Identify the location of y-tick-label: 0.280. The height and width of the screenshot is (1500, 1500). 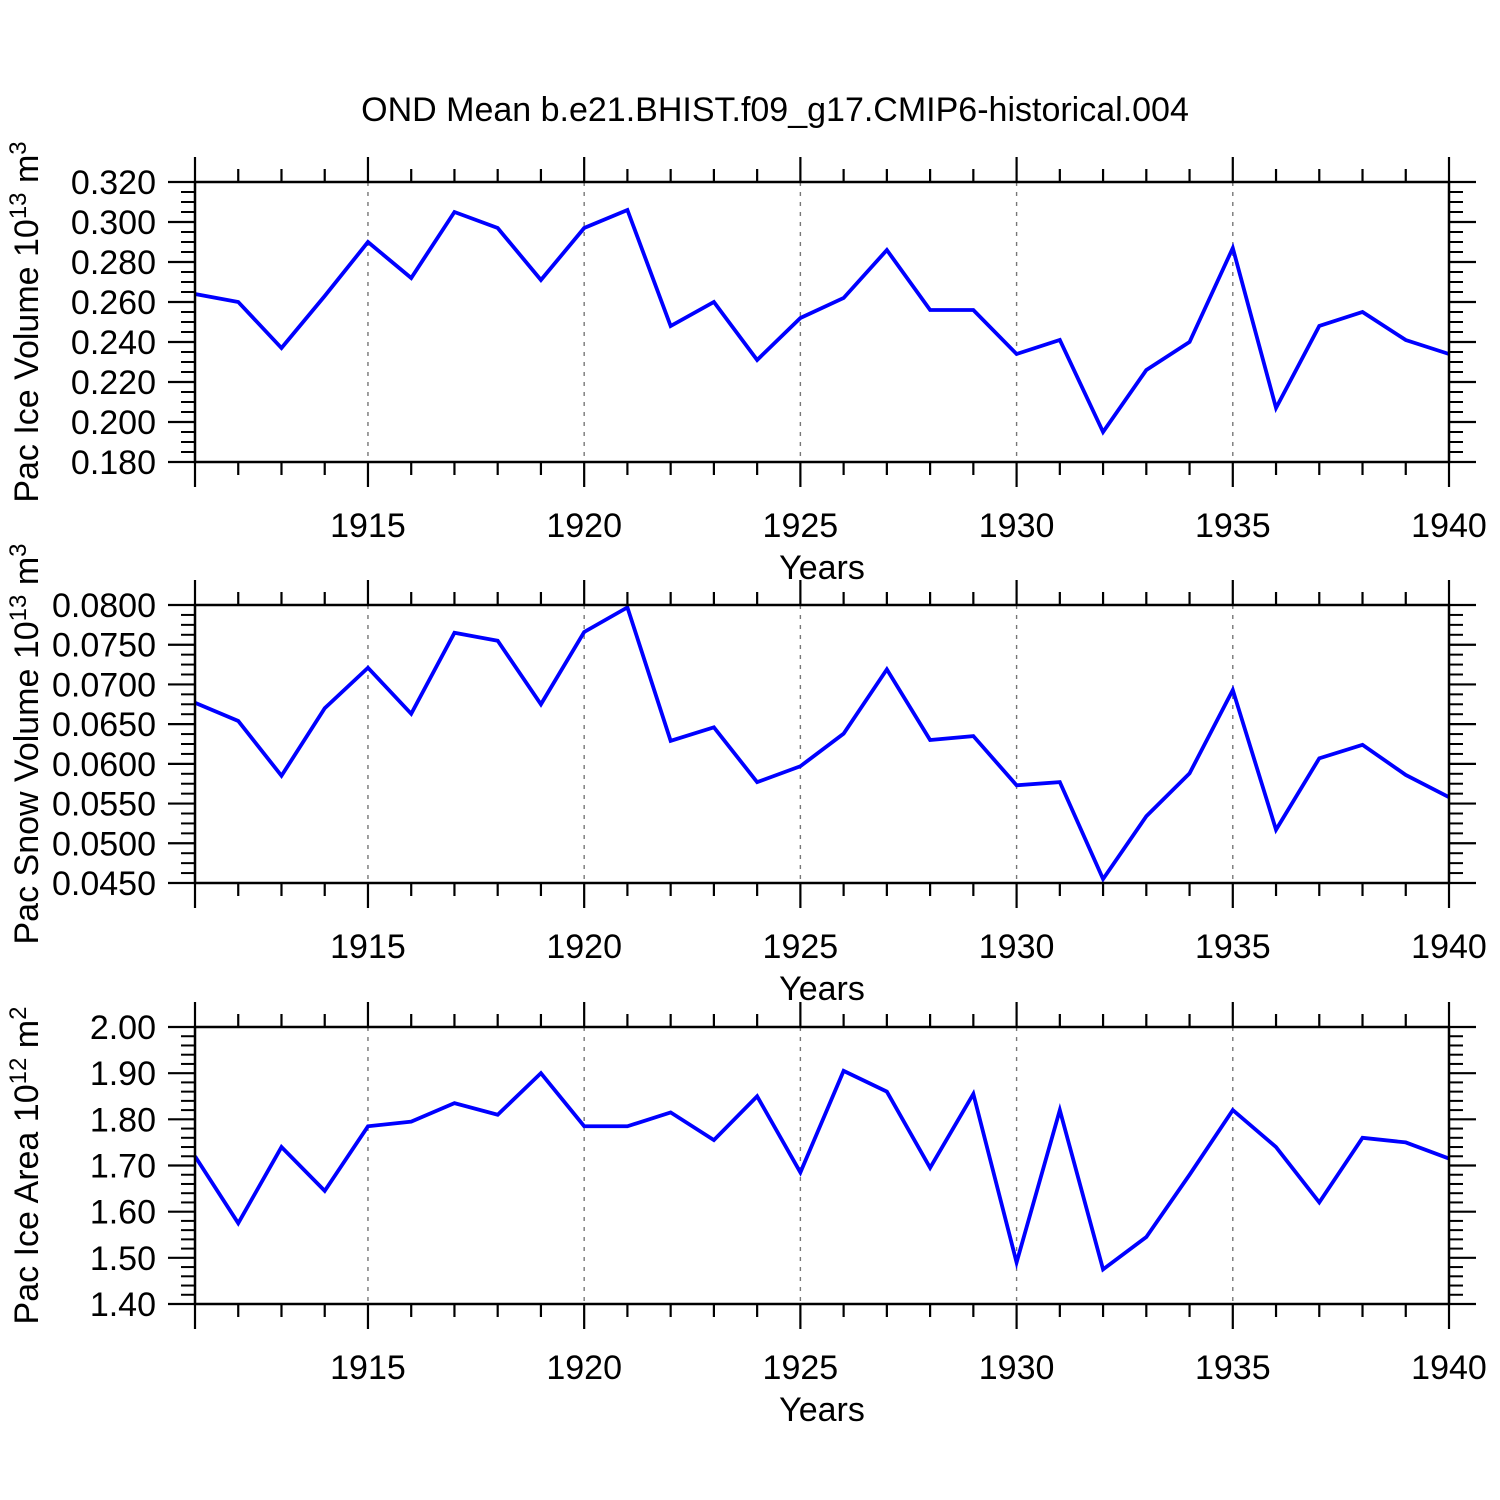
(113, 263).